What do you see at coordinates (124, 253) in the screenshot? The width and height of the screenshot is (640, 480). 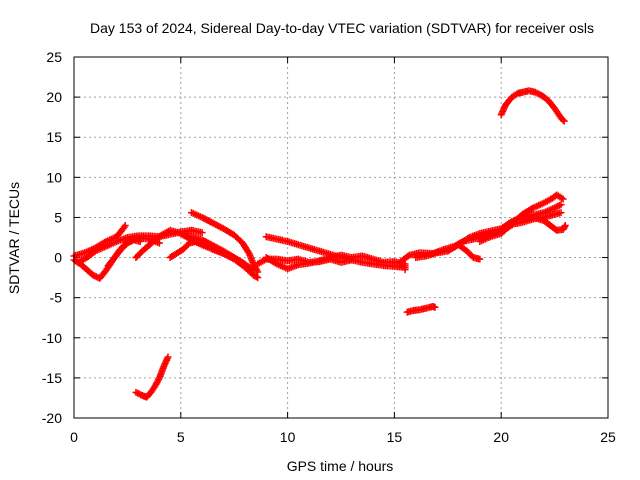 I see `series-track-d` at bounding box center [124, 253].